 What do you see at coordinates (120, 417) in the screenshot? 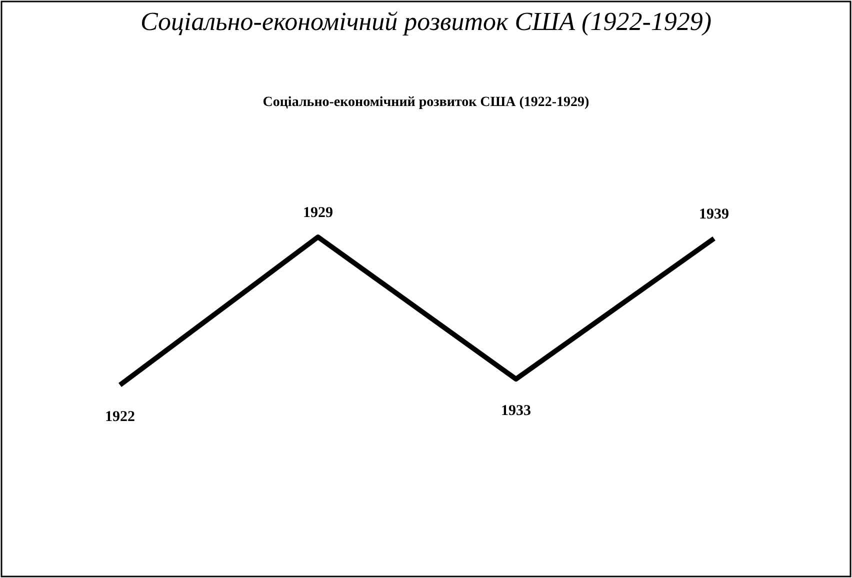
I see `x-tick-label: 1922` at bounding box center [120, 417].